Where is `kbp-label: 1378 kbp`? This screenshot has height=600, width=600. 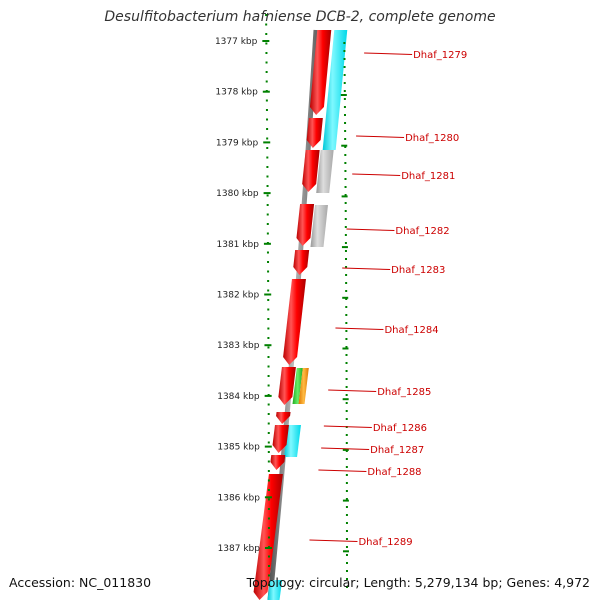 kbp-label: 1378 kbp is located at coordinates (236, 93).